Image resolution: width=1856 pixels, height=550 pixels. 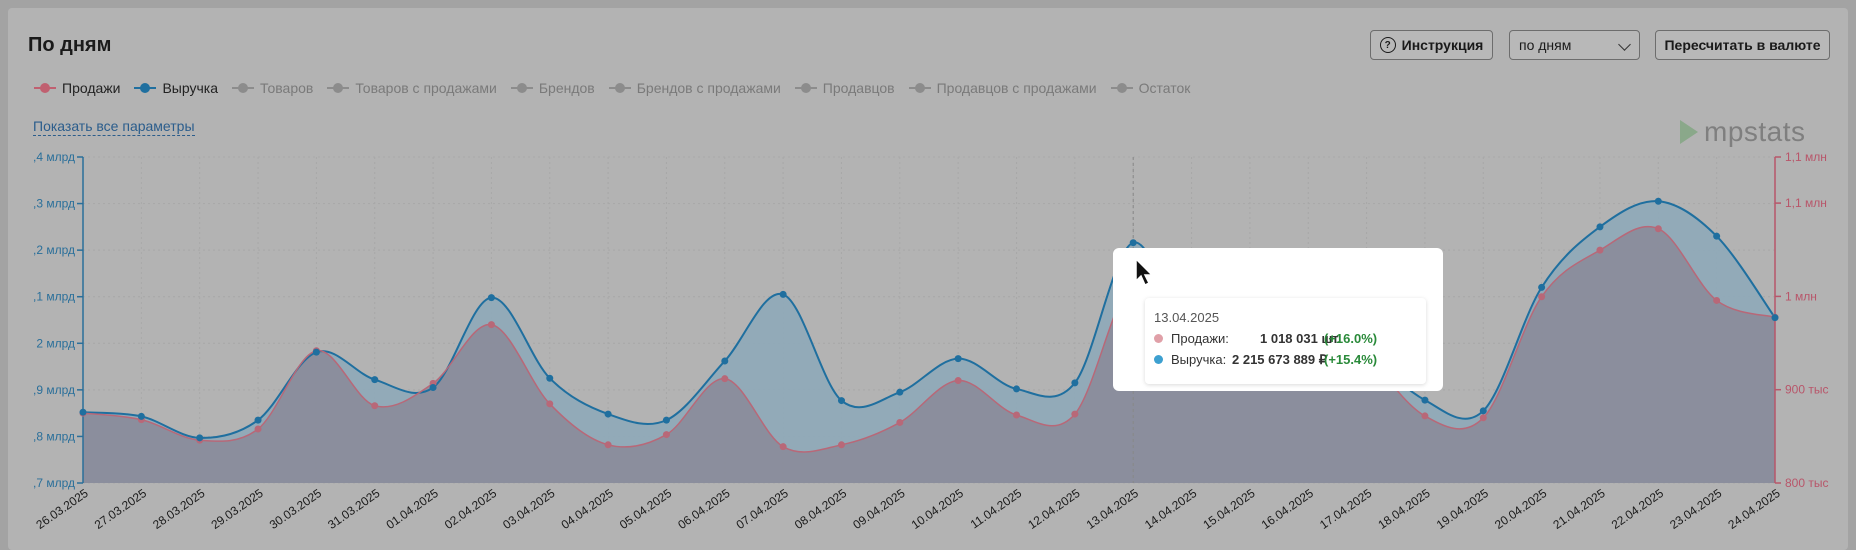 What do you see at coordinates (61, 509) in the screenshot?
I see `x-axis-tick-label: 26.03.2025` at bounding box center [61, 509].